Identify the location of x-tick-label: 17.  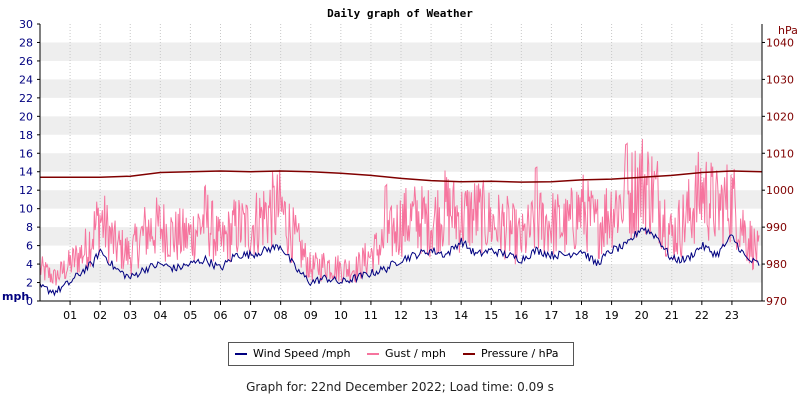
(551, 315).